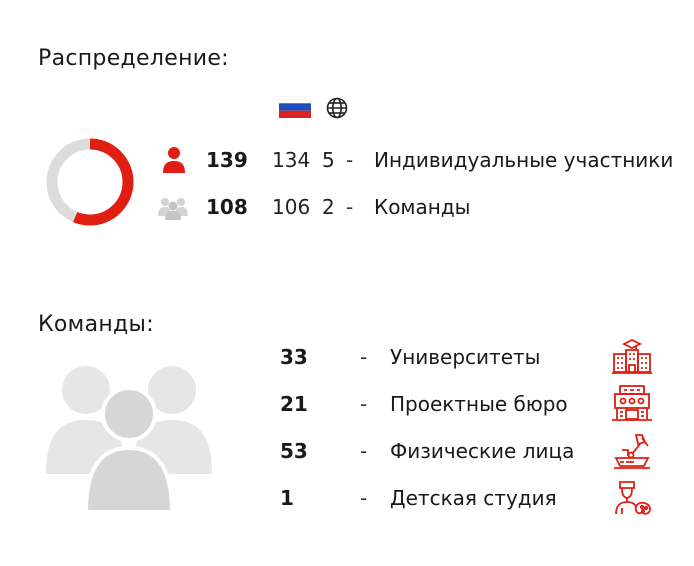 This screenshot has height=566, width=694. What do you see at coordinates (350, 160) in the screenshot?
I see `individual-dash: -` at bounding box center [350, 160].